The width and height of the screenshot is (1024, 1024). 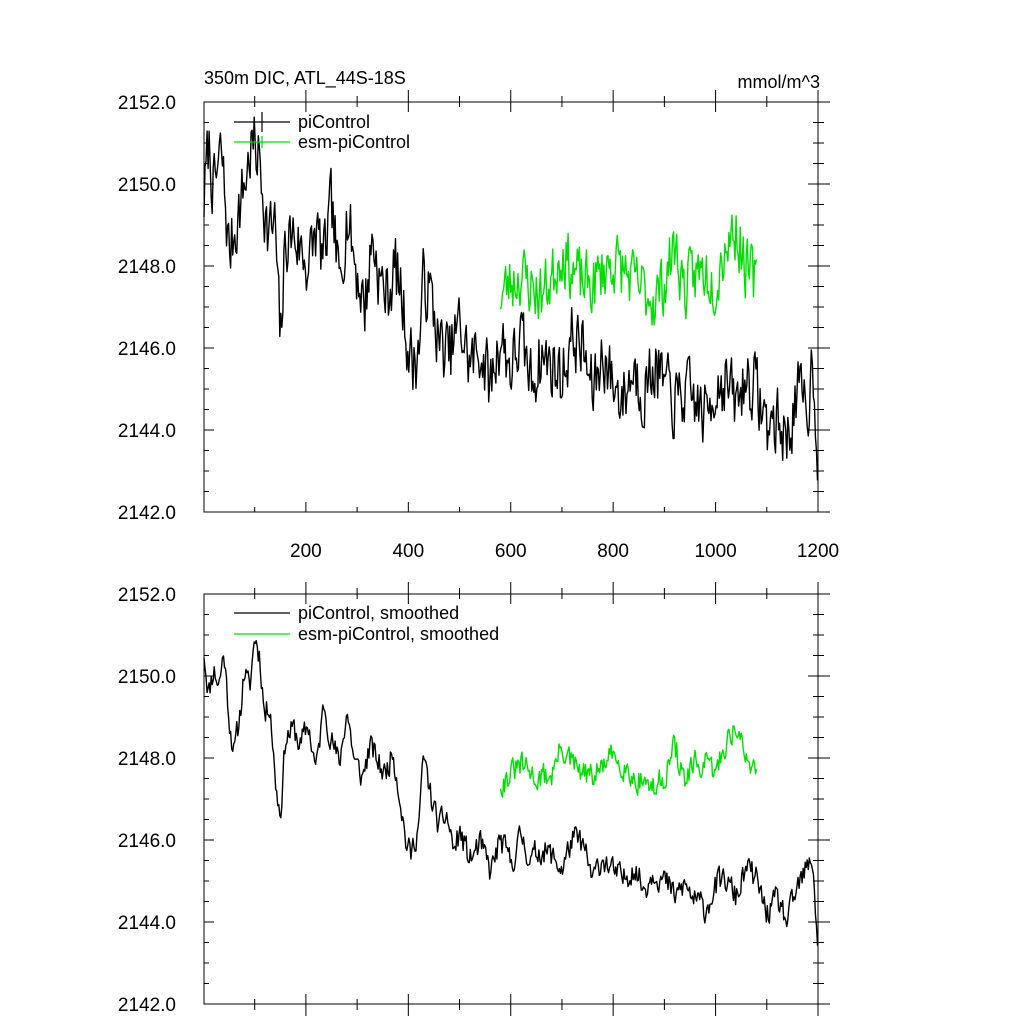 I want to click on x-tick-label: 600, so click(x=511, y=551).